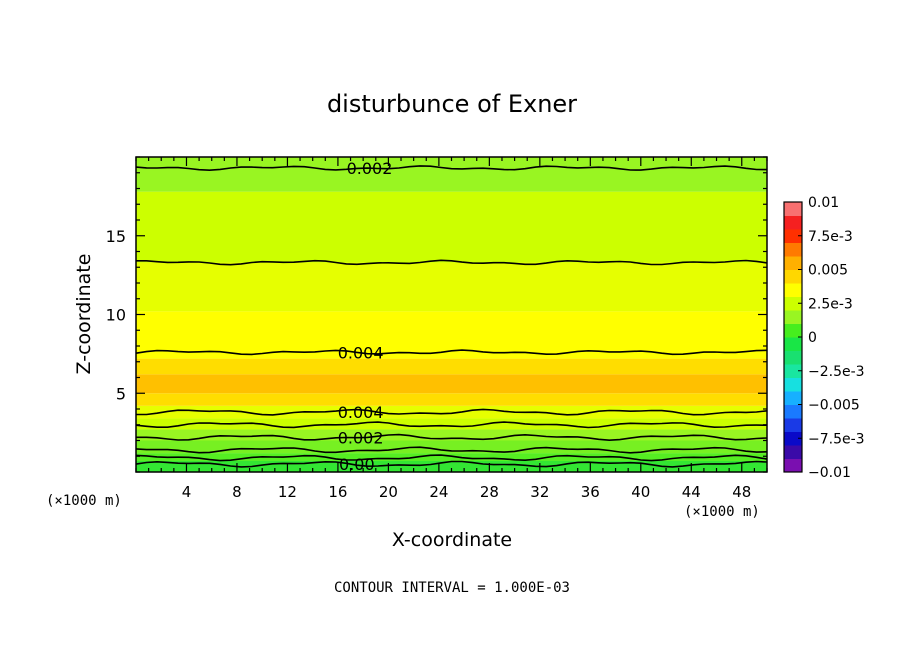  Describe the element at coordinates (287, 492) in the screenshot. I see `x-tick-label: 12` at that location.